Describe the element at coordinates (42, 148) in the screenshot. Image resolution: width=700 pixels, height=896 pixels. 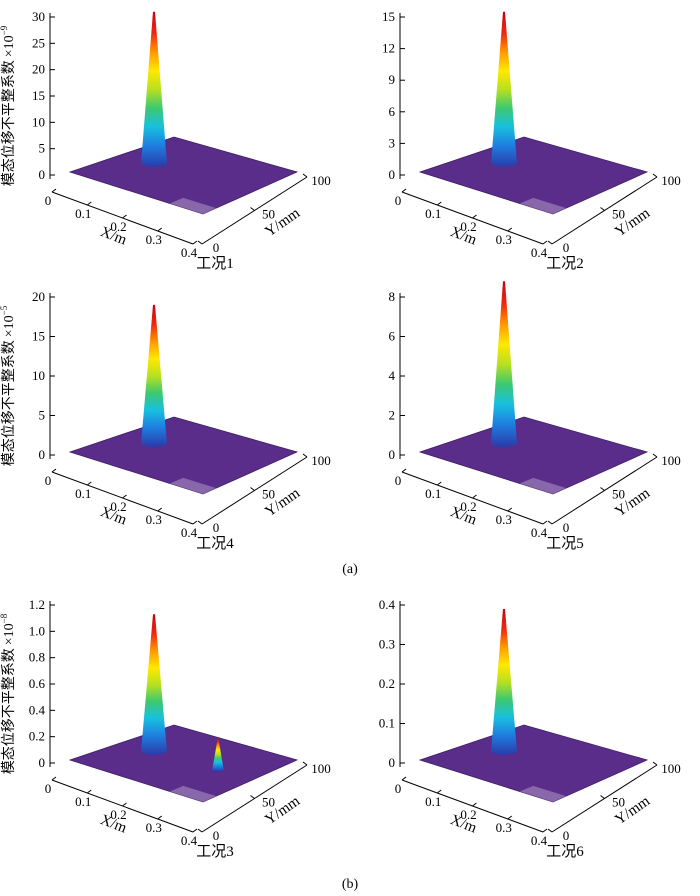
I see `z-tick-label: 5` at that location.